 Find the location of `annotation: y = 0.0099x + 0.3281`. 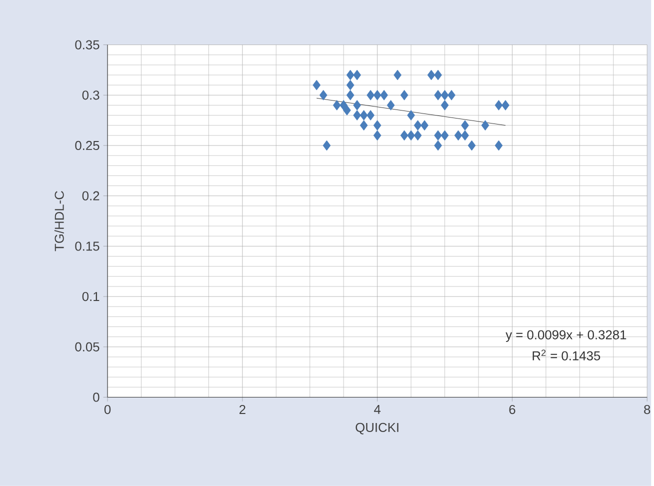

annotation: y = 0.0099x + 0.3281 is located at coordinates (566, 336).